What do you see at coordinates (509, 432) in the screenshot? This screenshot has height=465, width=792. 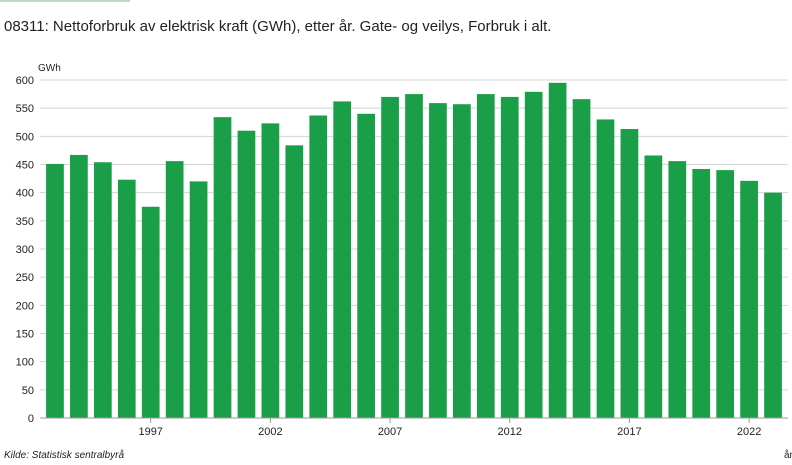 I see `x-tick-label: 2012` at bounding box center [509, 432].